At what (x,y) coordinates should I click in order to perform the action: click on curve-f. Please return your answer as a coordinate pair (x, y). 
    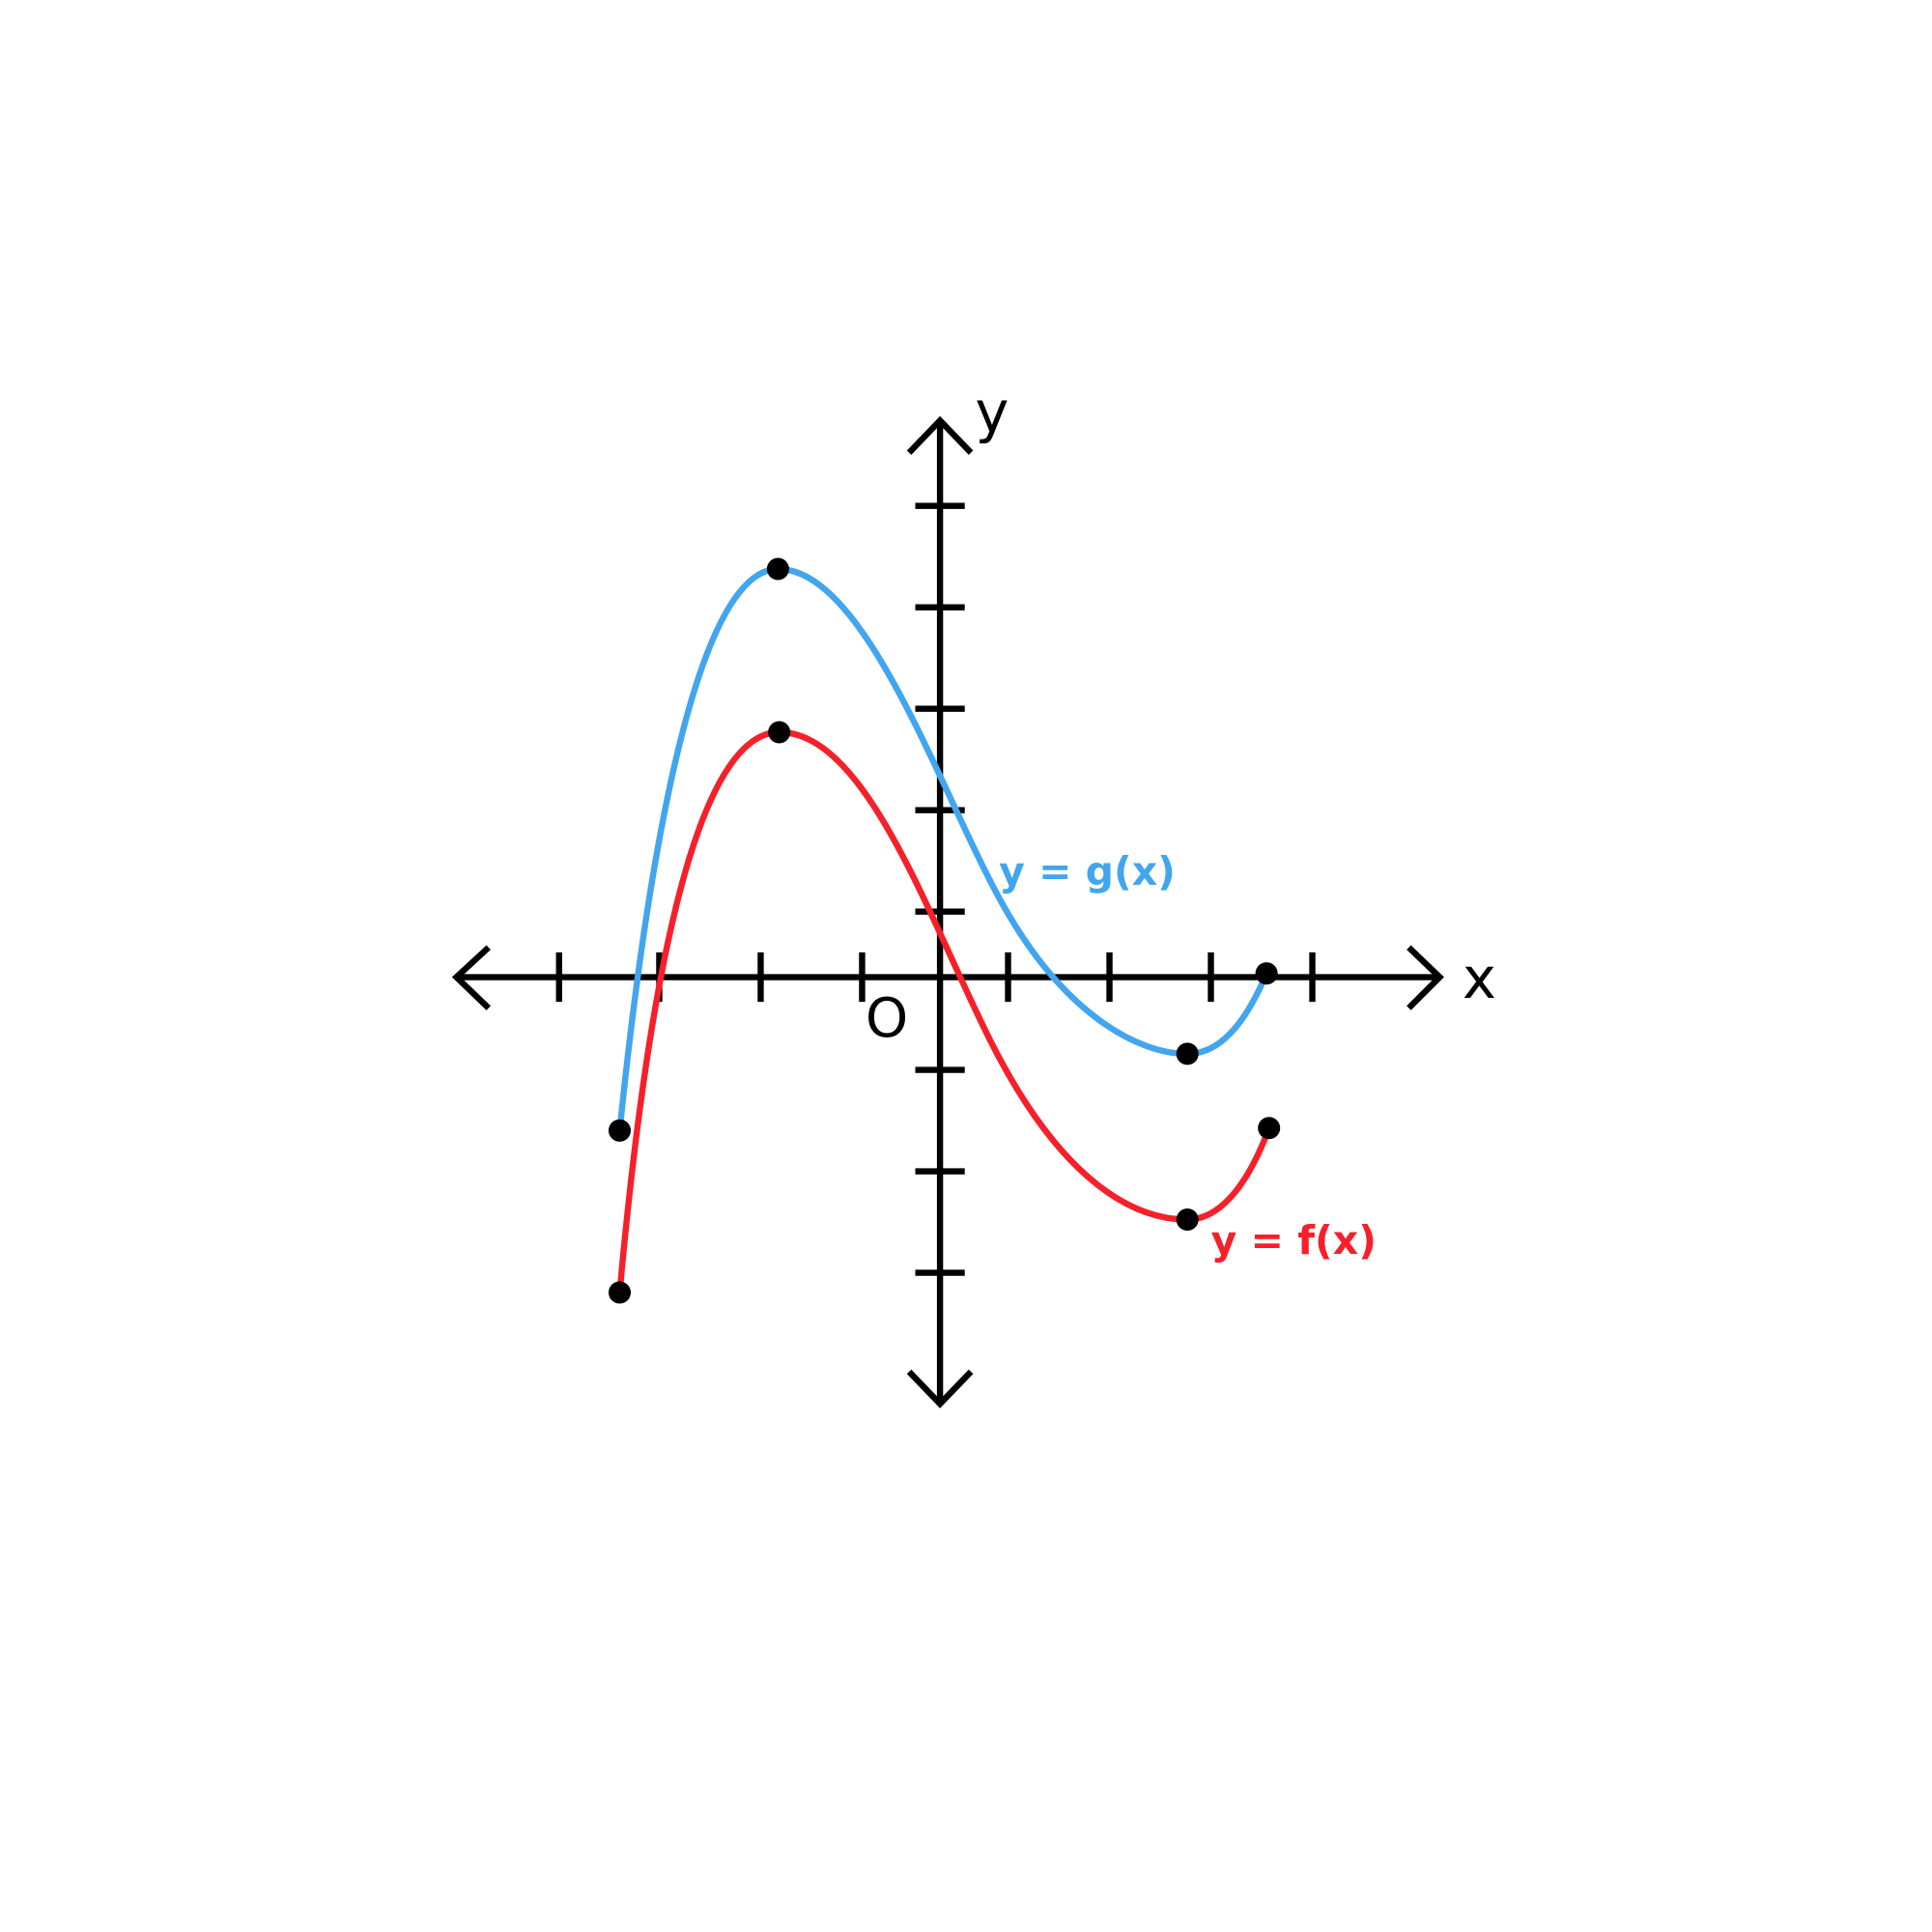
    Looking at the image, I should click on (944, 1011).